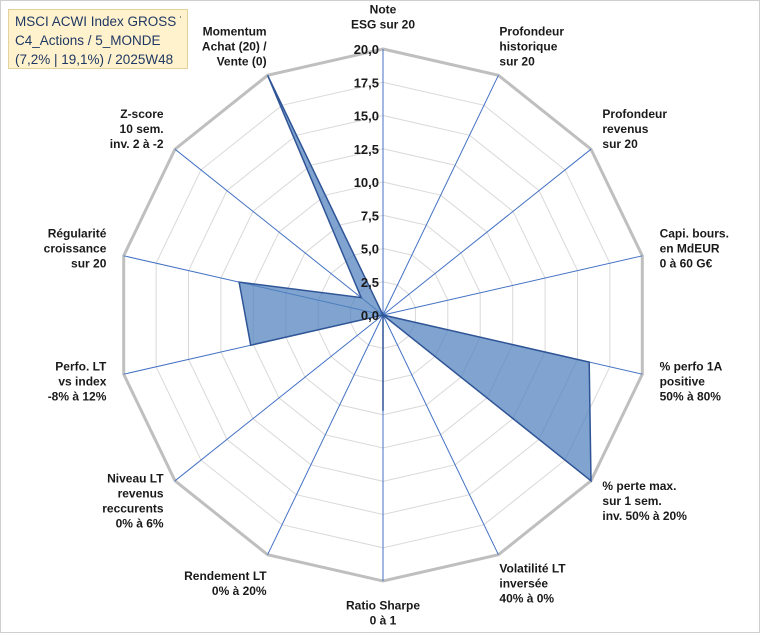 This screenshot has width=760, height=633. Describe the element at coordinates (383, 606) in the screenshot. I see `radar-axis-label-line: Ratio Sharpe` at that location.